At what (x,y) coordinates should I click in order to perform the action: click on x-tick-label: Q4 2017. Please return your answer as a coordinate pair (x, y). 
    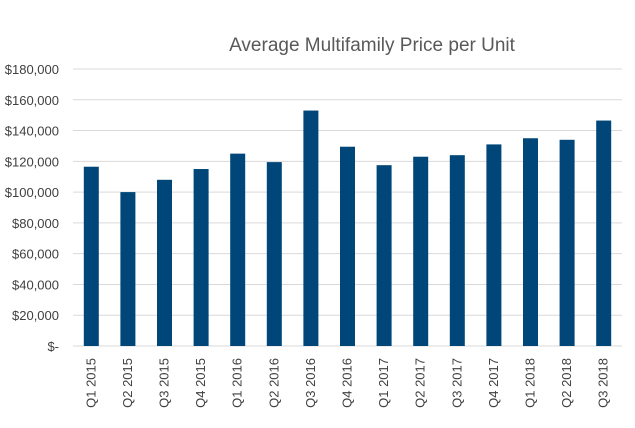
    Looking at the image, I should click on (493, 383).